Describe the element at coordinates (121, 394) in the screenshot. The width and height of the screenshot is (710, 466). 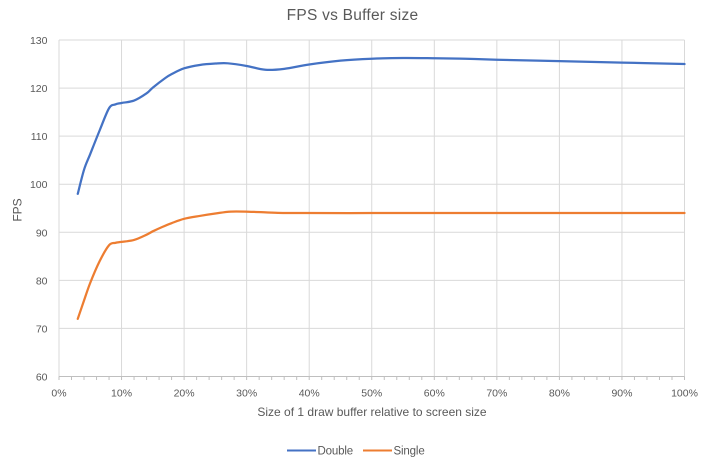
I see `x-tick-label: 10%` at that location.